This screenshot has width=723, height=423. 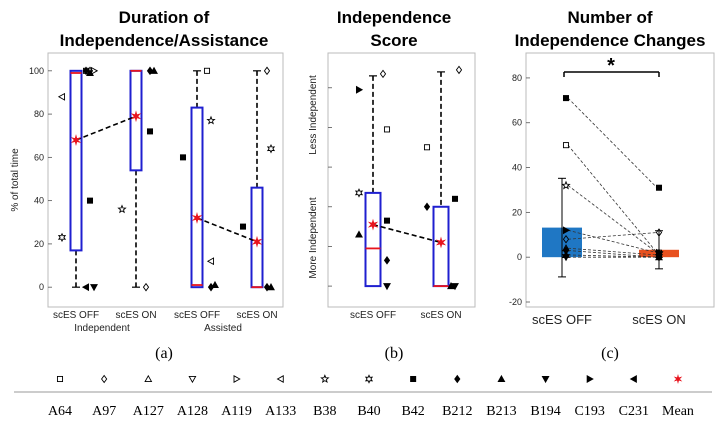 What do you see at coordinates (394, 353) in the screenshot?
I see `caption-b: (b)` at bounding box center [394, 353].